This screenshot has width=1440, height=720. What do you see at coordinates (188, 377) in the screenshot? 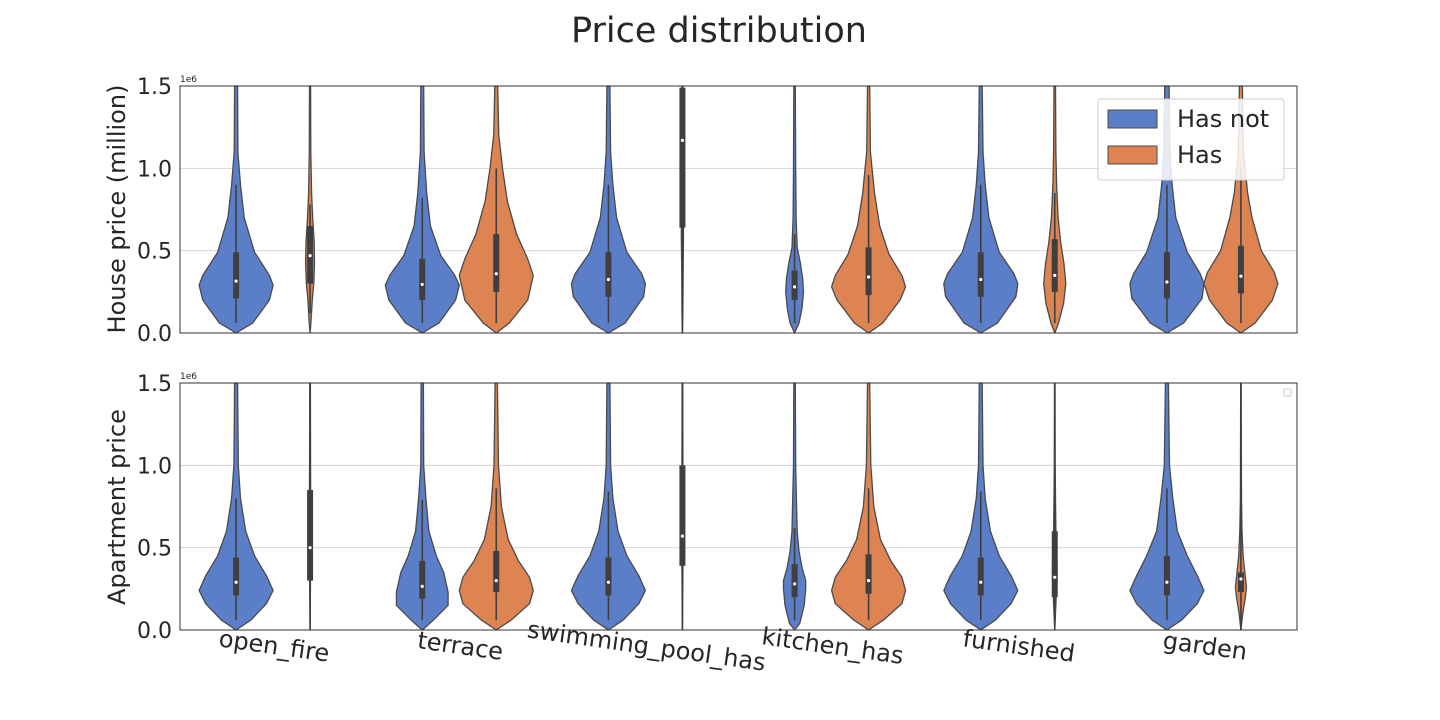
I see `y-offset-label-bottom: 1e6` at bounding box center [188, 377].